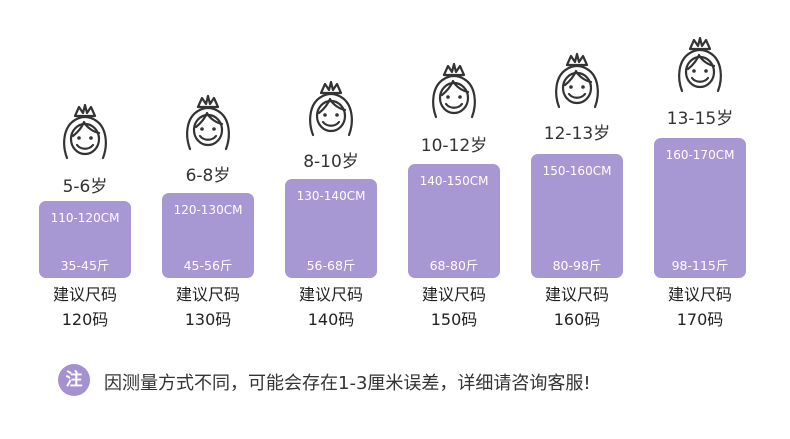  I want to click on height-range: 110-120CM, so click(85, 218).